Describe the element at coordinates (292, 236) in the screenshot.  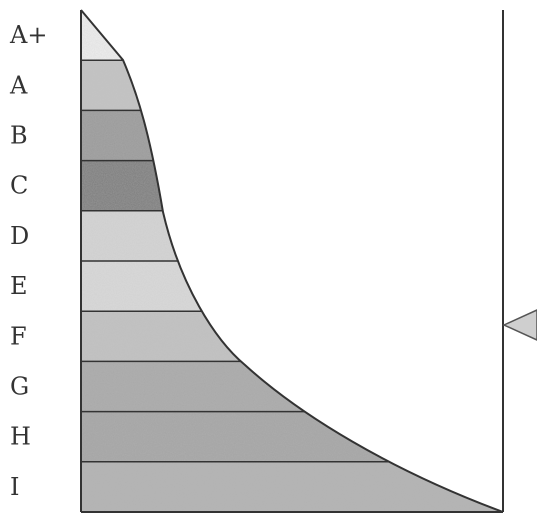
I see `grade-band-d` at that location.